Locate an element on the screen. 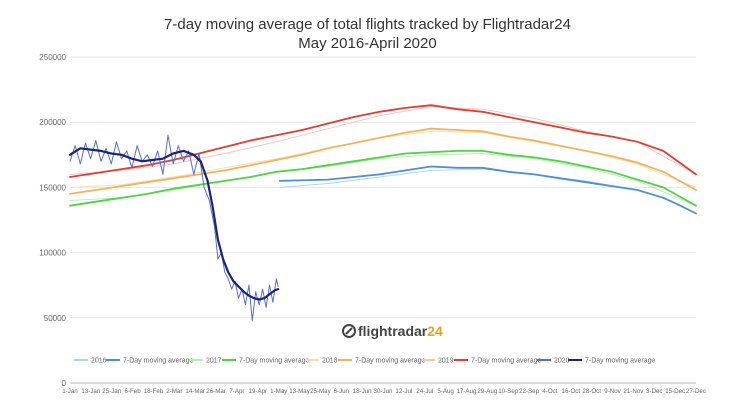  x-tick-label: 19-Apr is located at coordinates (258, 391).